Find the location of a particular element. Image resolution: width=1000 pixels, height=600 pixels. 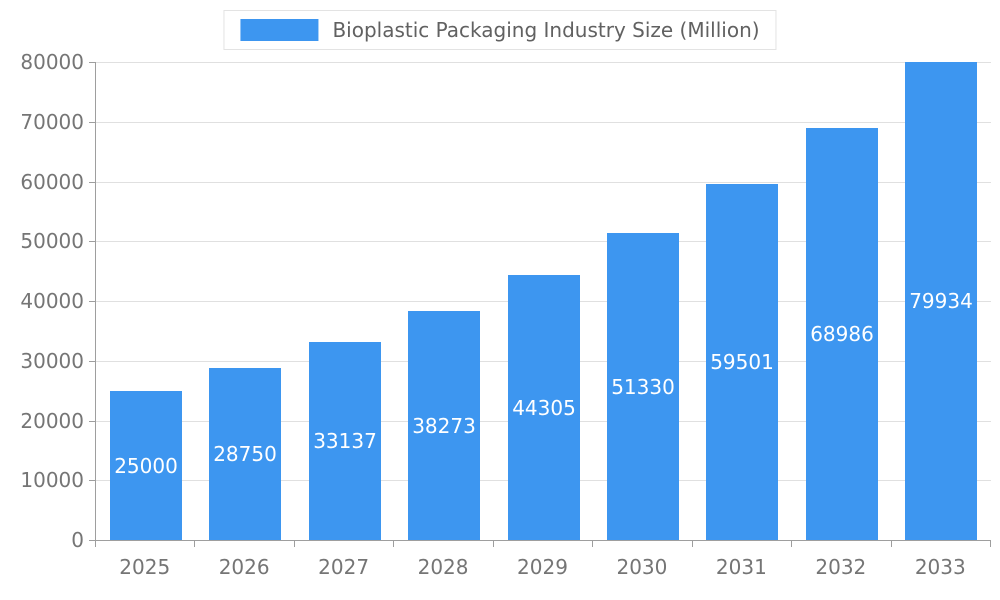

bar-value-label: 79934 is located at coordinates (941, 301).